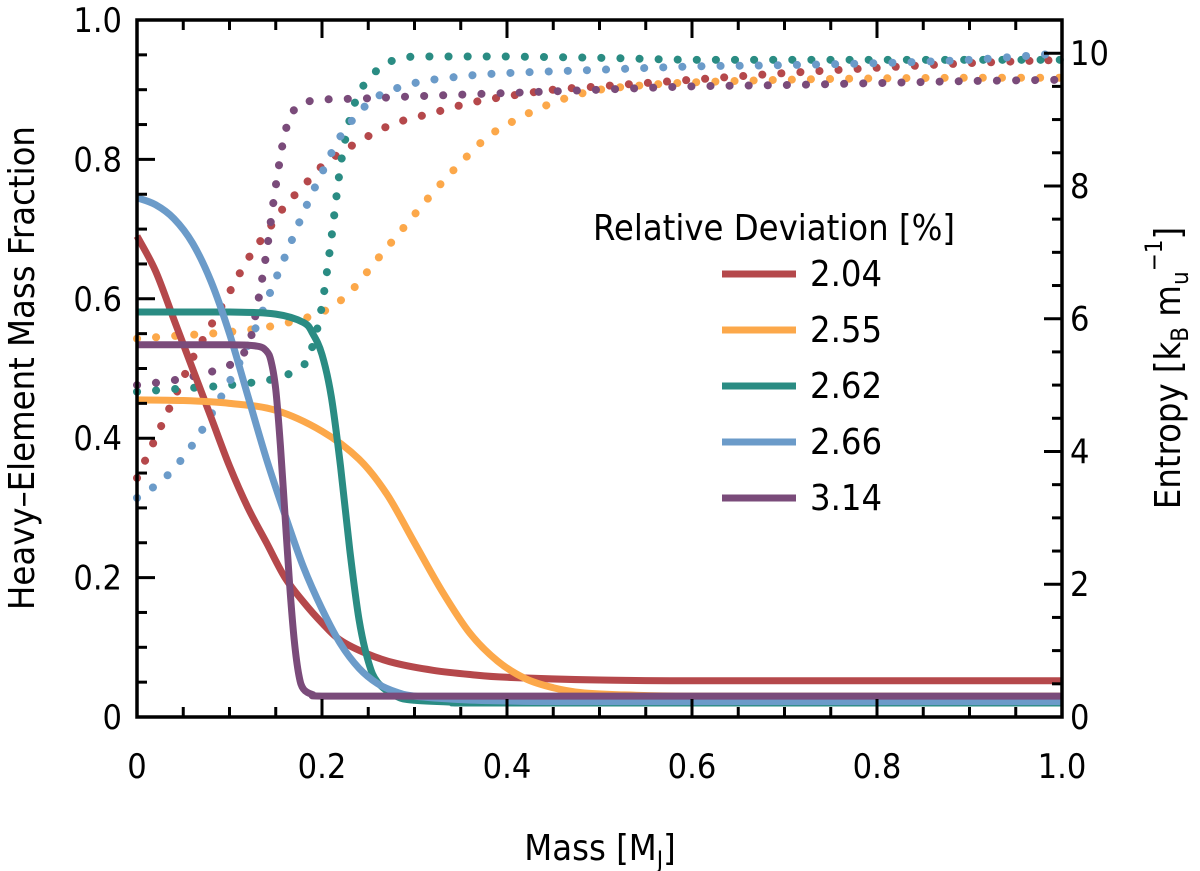 The image size is (1200, 871). I want to click on y-tick-label: 0.8, so click(97, 160).